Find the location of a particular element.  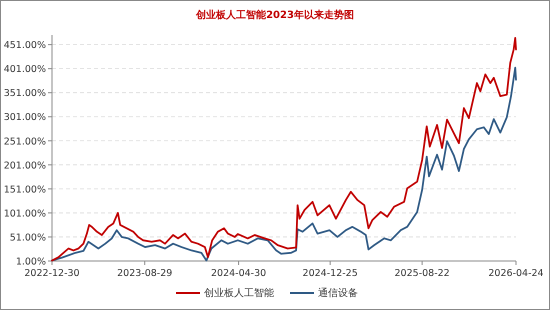

y-tick-label: 251.00% is located at coordinates (25, 142).